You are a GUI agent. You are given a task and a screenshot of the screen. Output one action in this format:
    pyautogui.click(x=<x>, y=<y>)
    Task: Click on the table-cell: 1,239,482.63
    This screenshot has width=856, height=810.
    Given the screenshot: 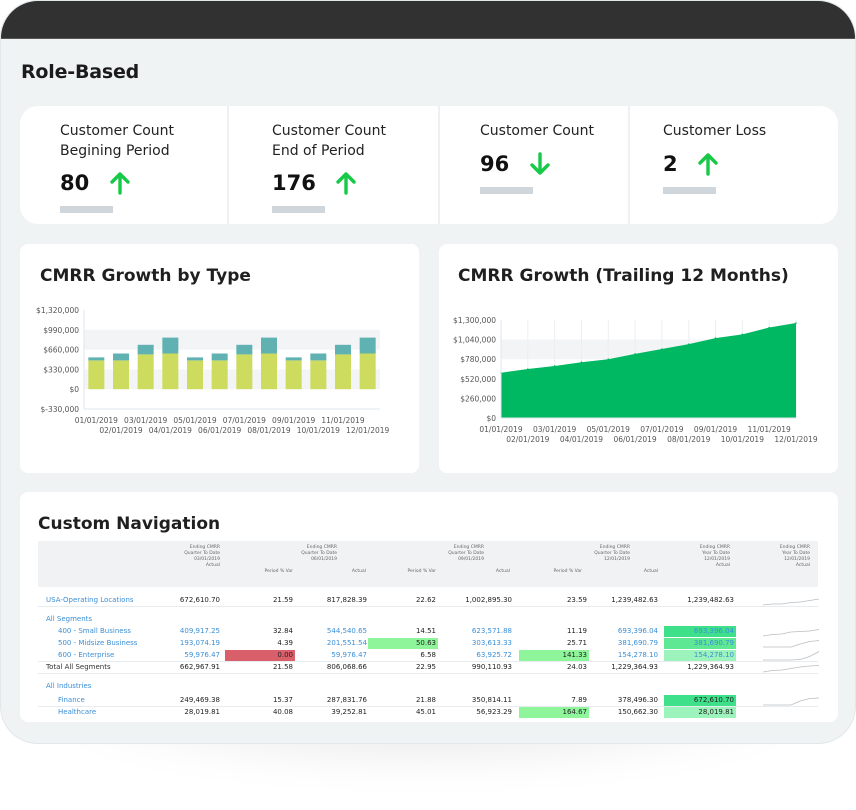 What is the action you would take?
    pyautogui.click(x=634, y=600)
    